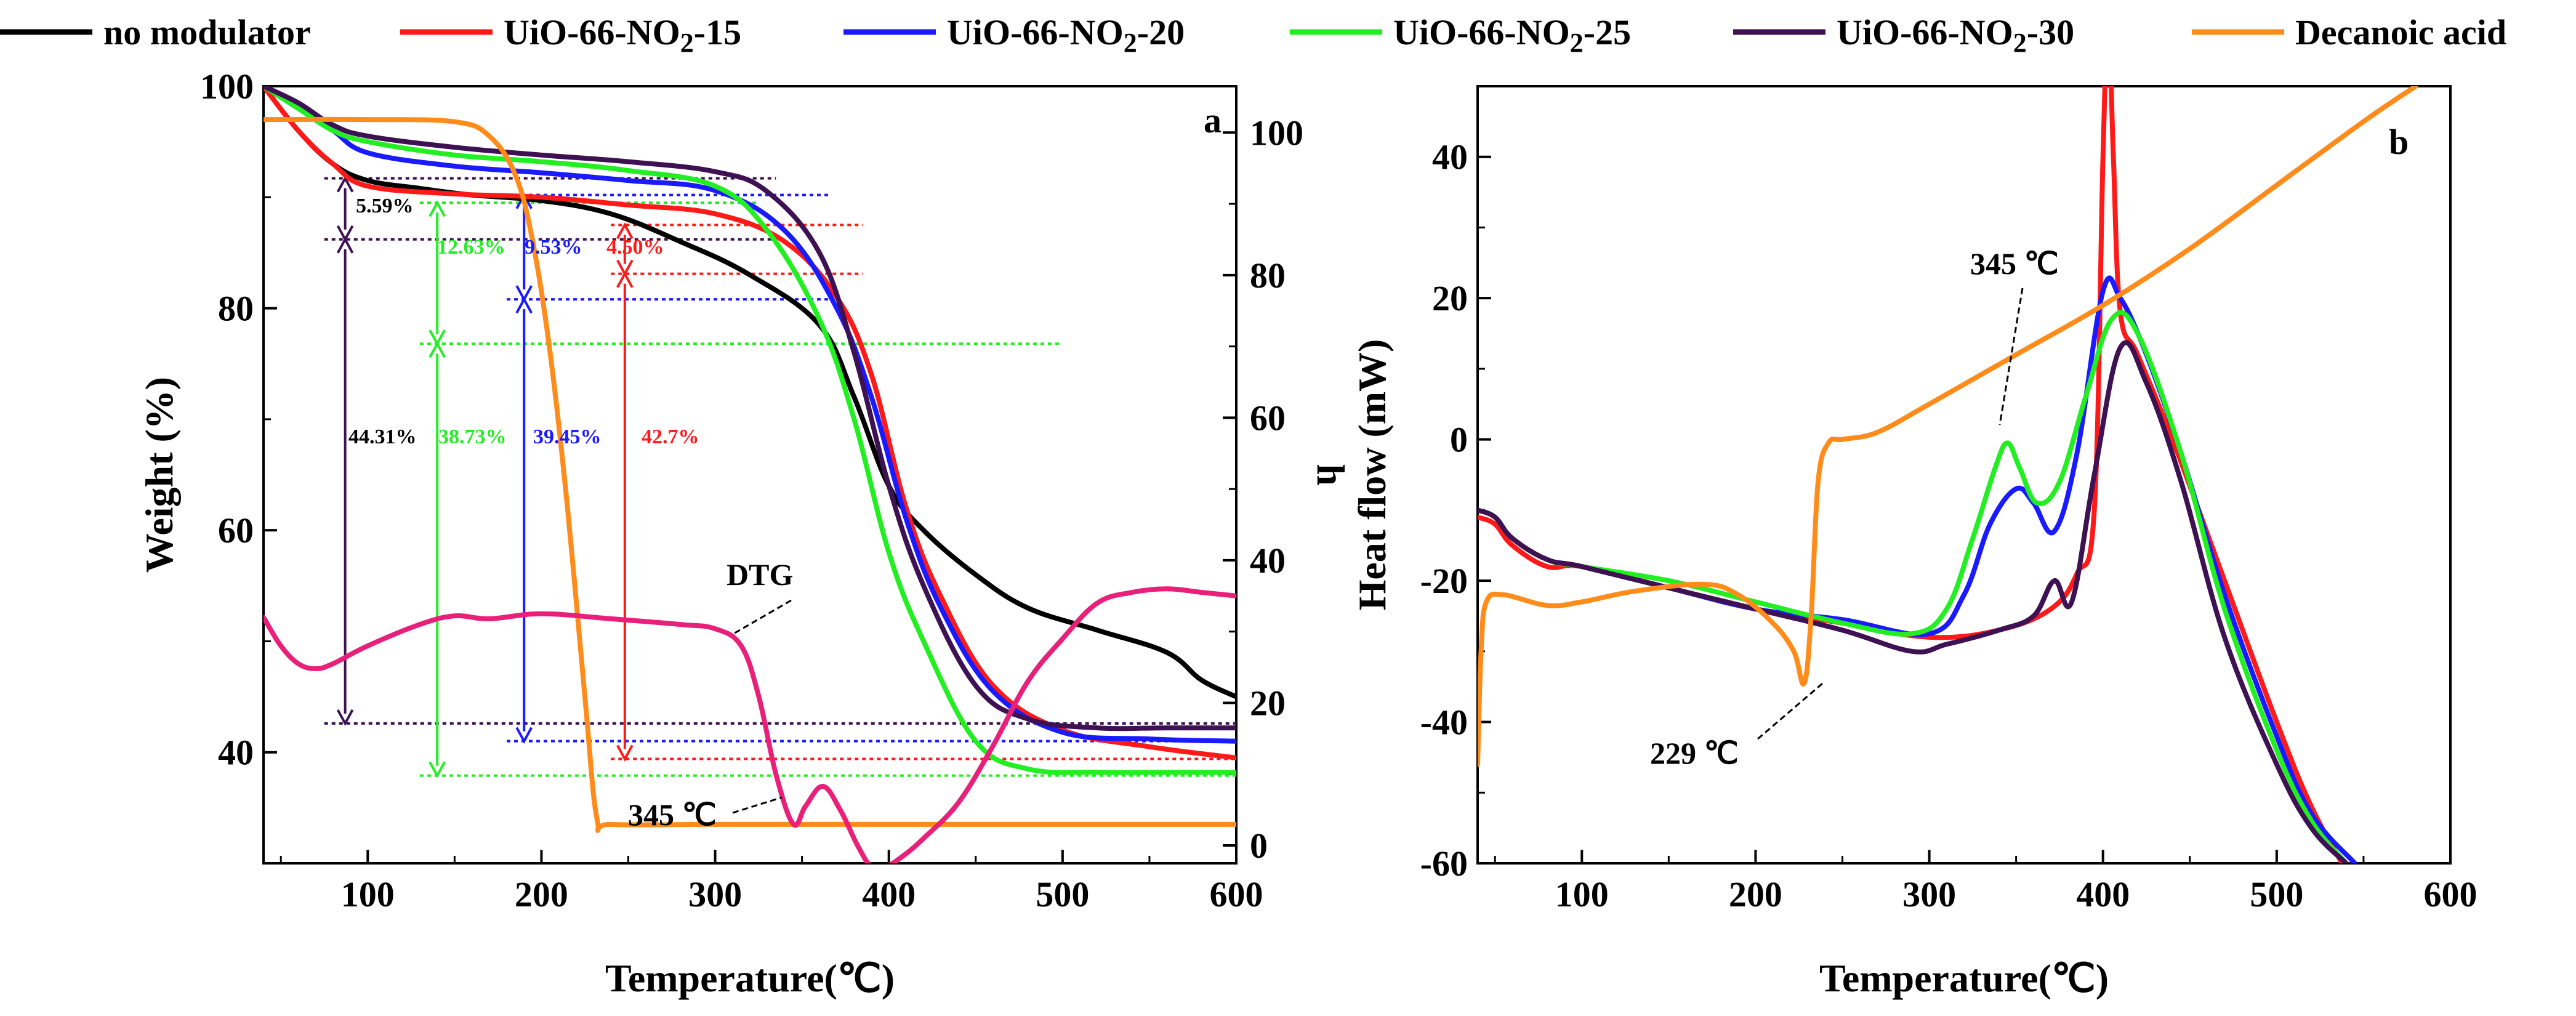  What do you see at coordinates (1694, 753) in the screenshot?
I see `onset-label-b: 229 ℃` at bounding box center [1694, 753].